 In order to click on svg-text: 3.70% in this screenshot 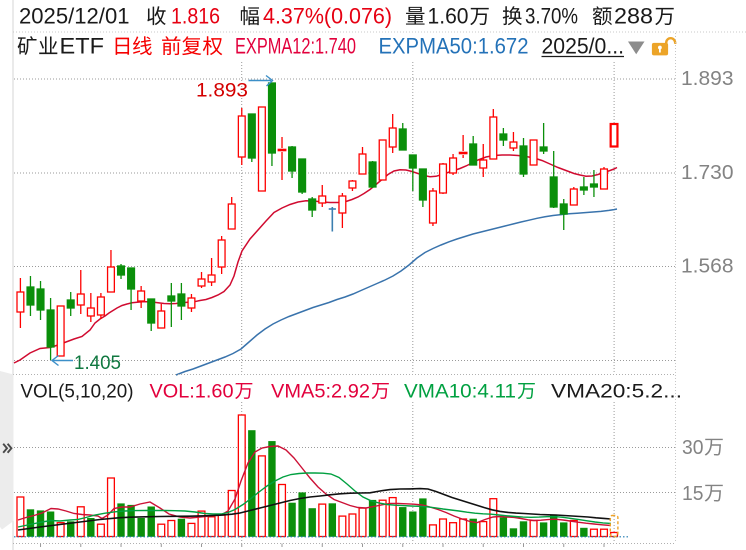, I will do `click(551, 16)`.